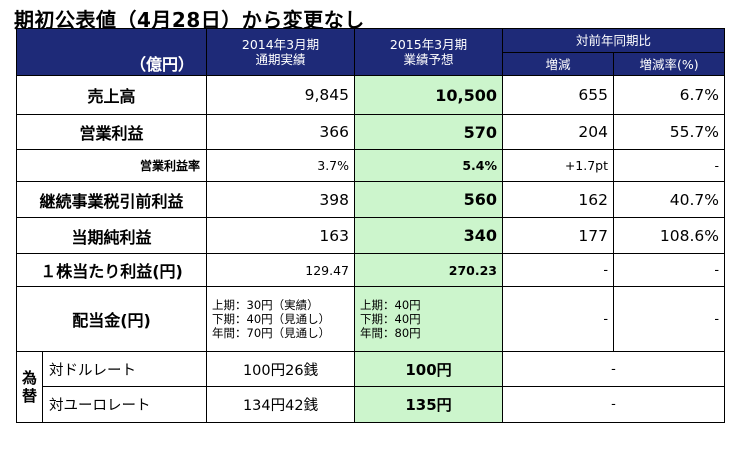 The image size is (750, 471). Describe the element at coordinates (669, 132) in the screenshot. I see `change-rate-value: 55.7%` at that location.